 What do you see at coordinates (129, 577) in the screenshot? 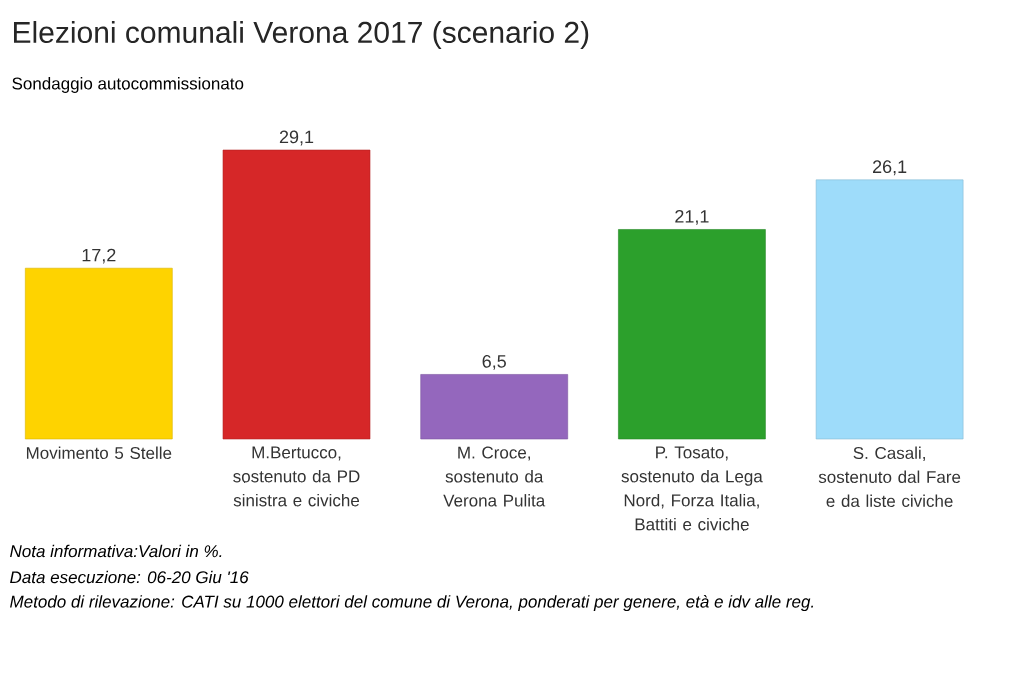
I see `text: Data esecuzione: 06-20 Giu '16` at bounding box center [129, 577].